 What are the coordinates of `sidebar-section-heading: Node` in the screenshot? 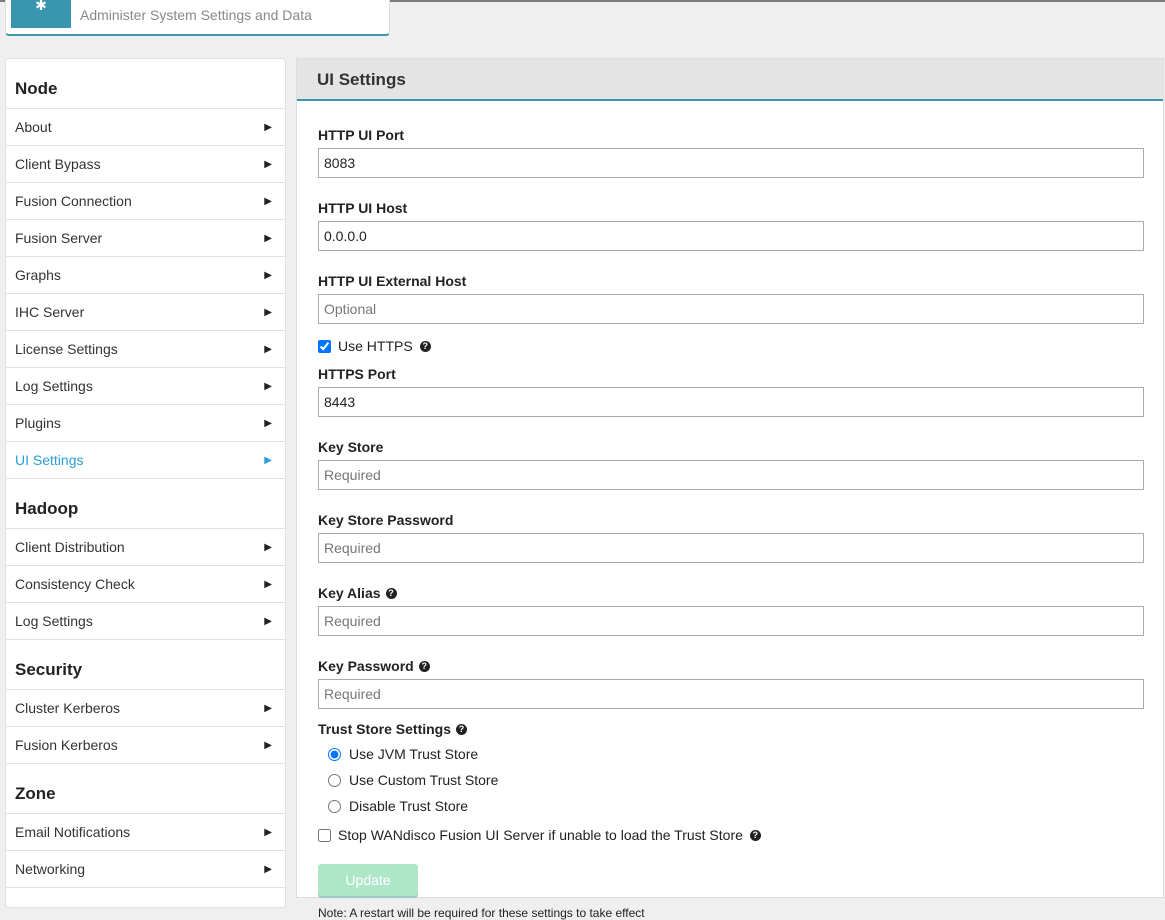 It's located at (145, 84).